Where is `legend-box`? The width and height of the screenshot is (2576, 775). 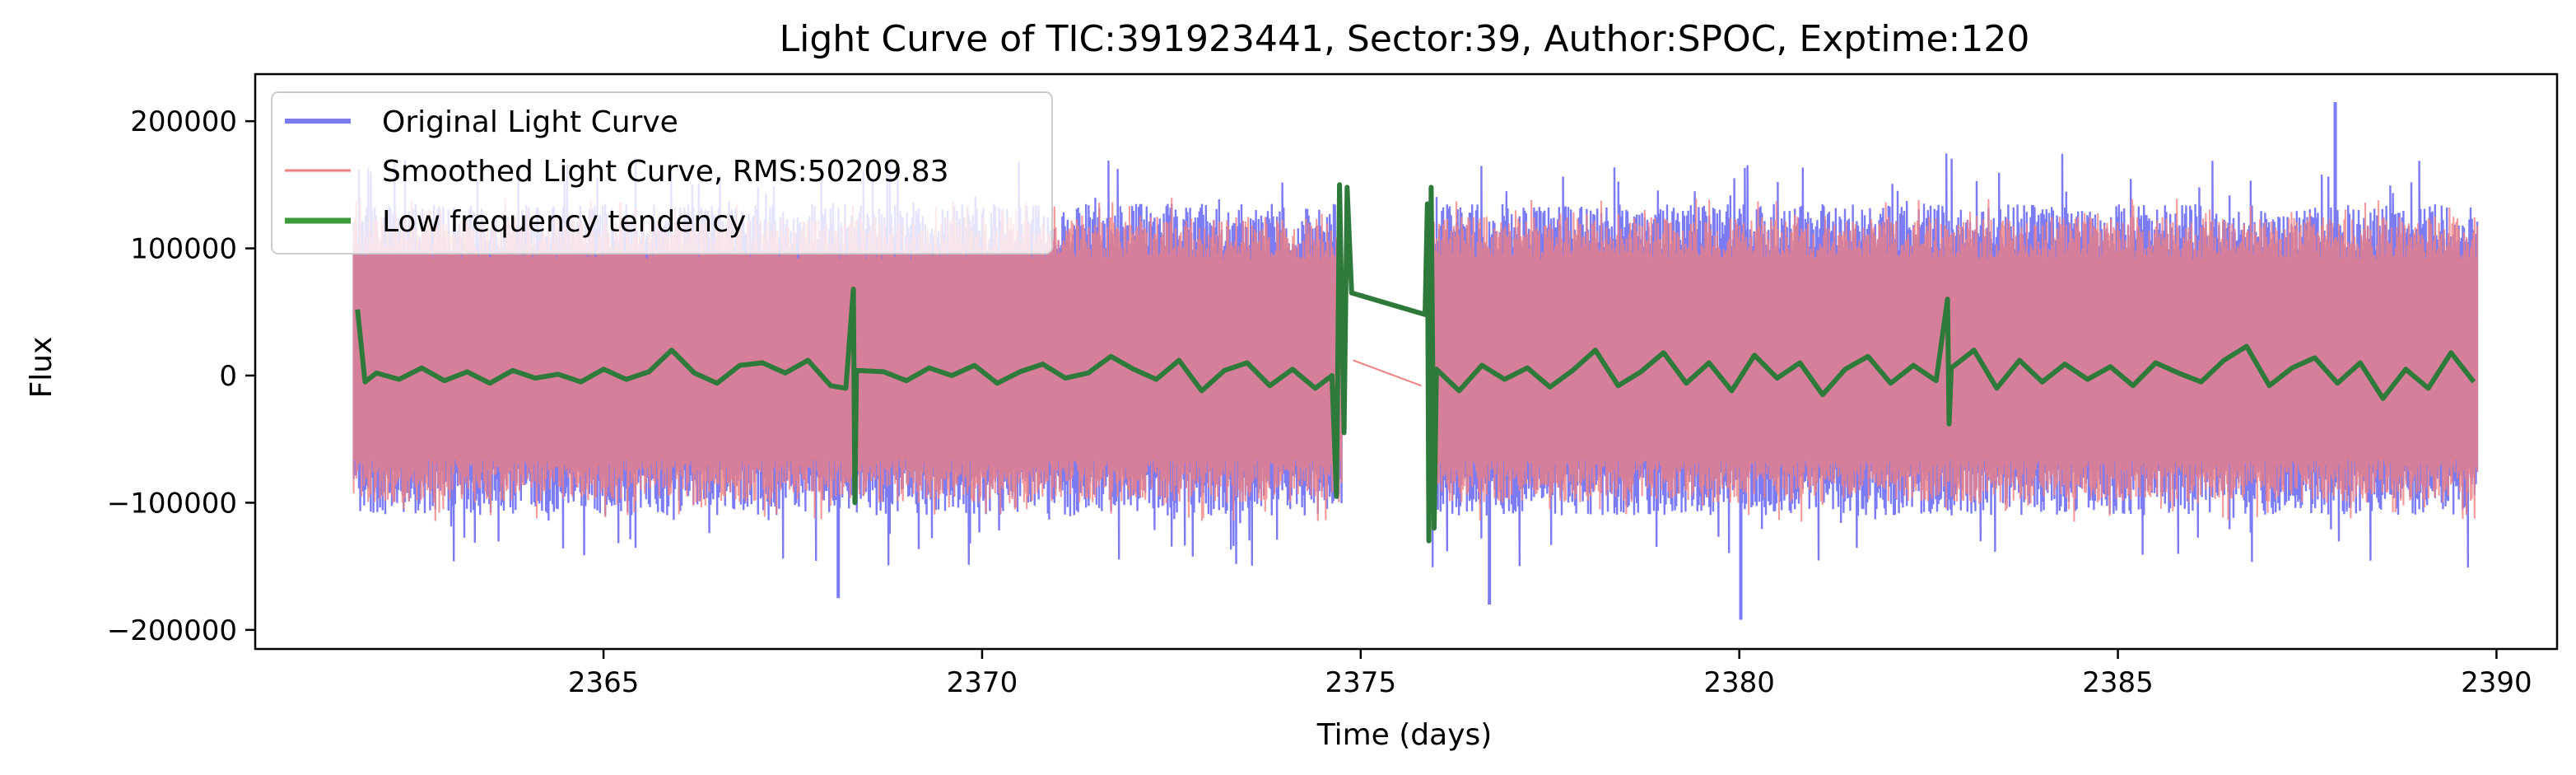 legend-box is located at coordinates (662, 172).